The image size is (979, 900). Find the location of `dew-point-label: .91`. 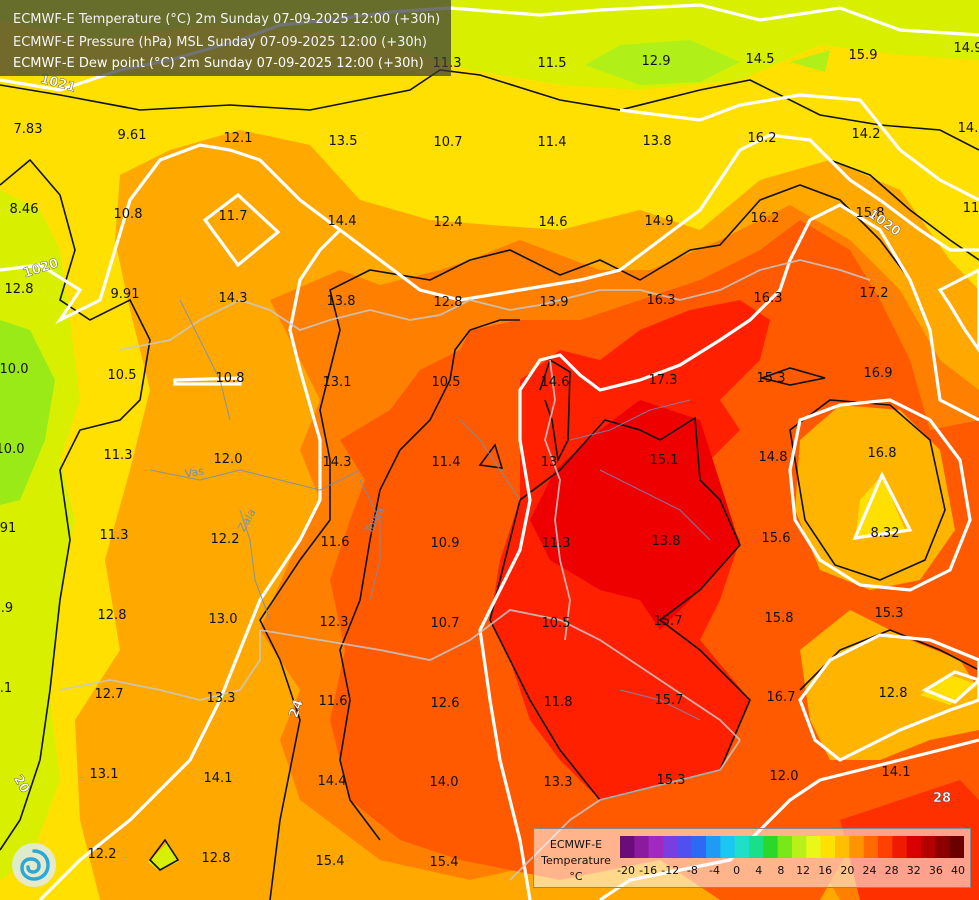

dew-point-label: .91 is located at coordinates (8, 528).